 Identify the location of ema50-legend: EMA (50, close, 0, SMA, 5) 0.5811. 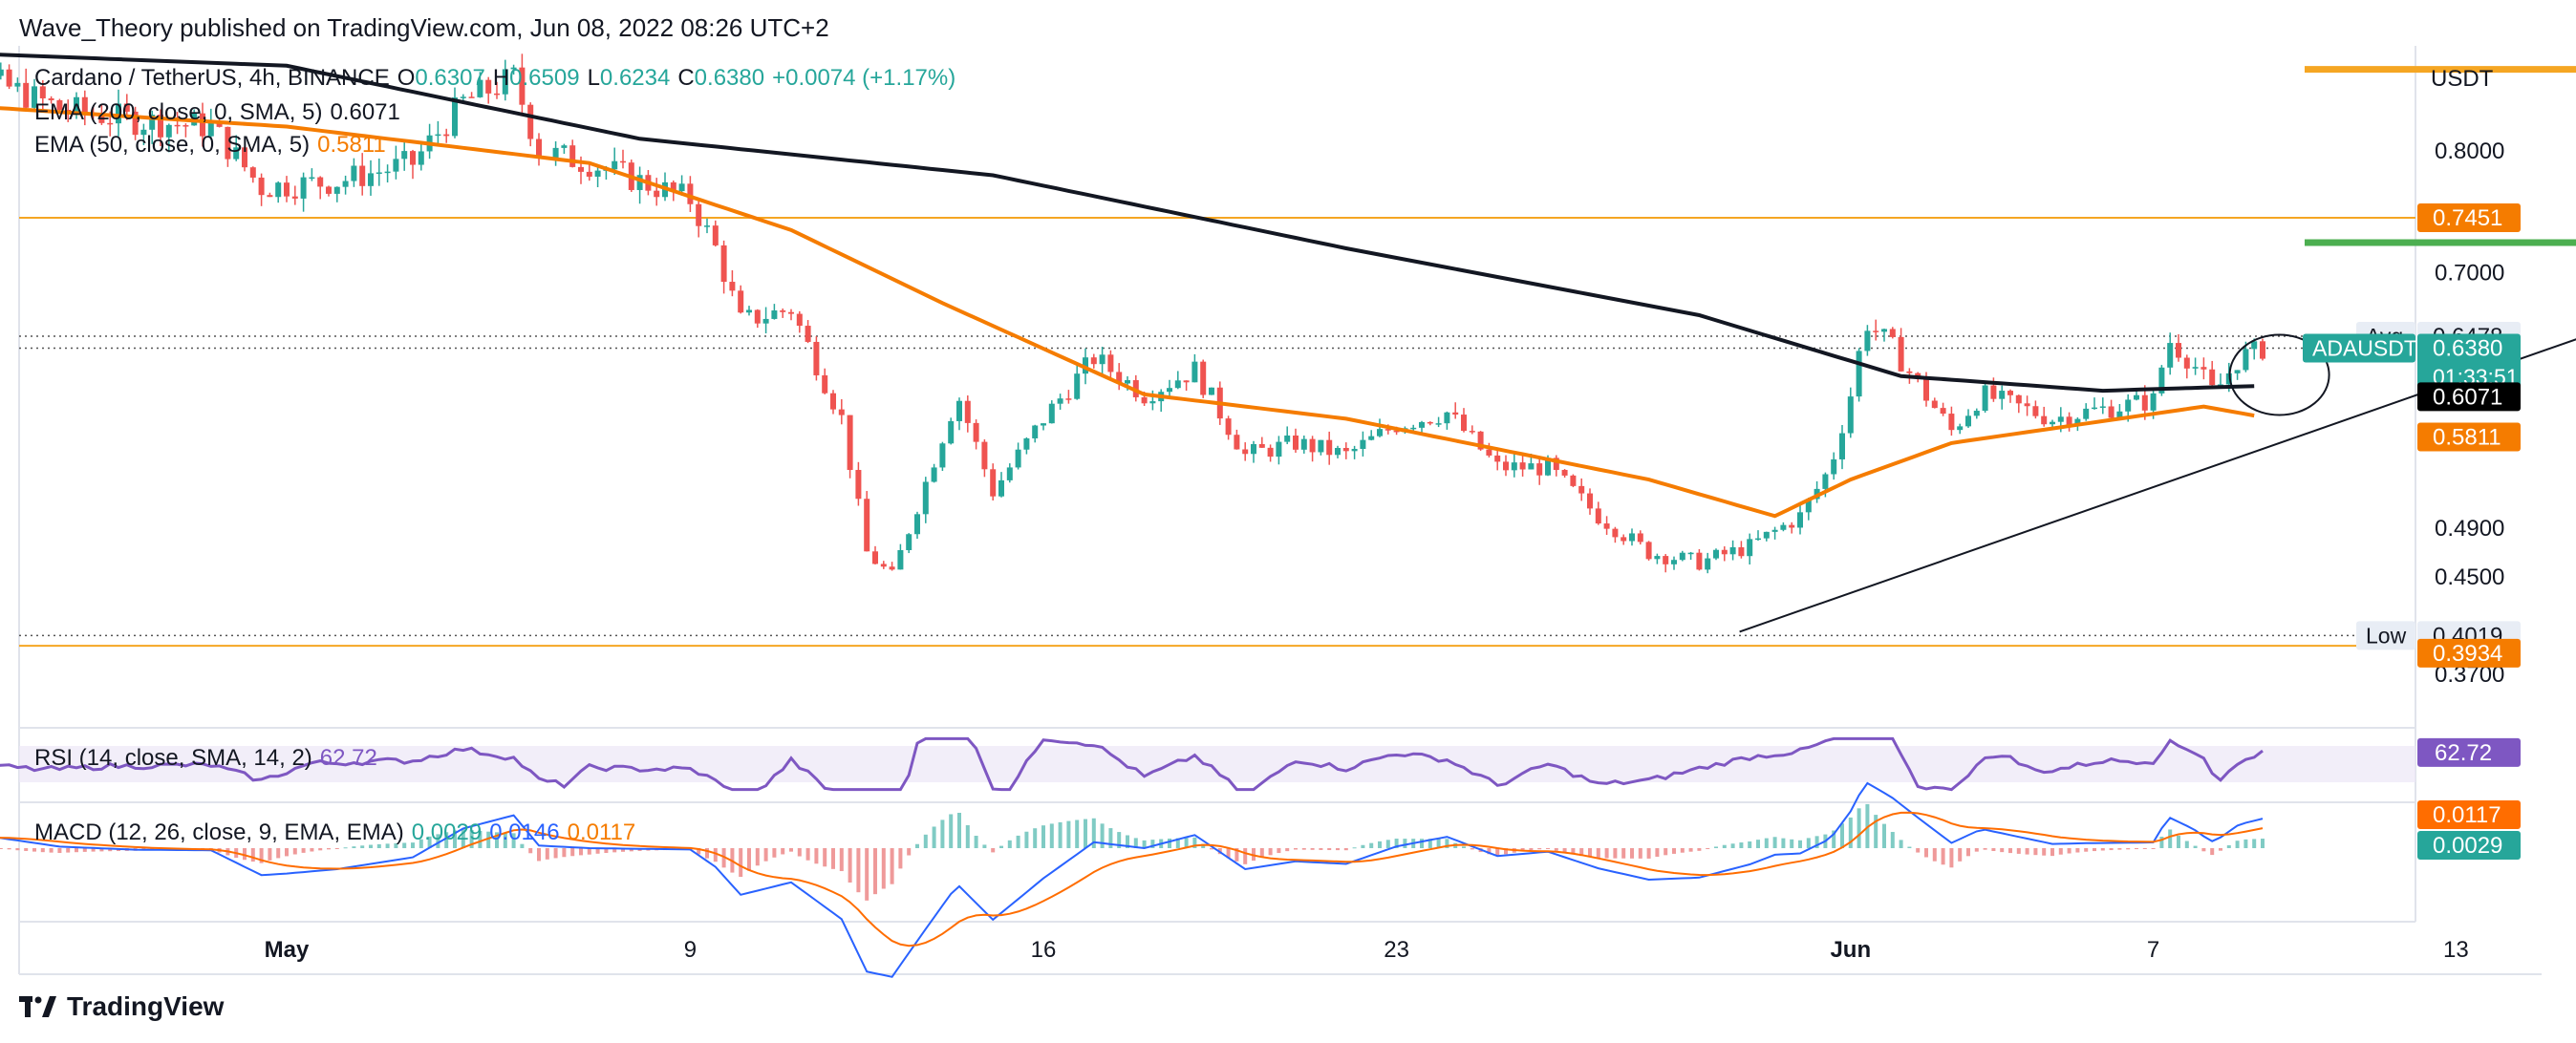
(214, 145).